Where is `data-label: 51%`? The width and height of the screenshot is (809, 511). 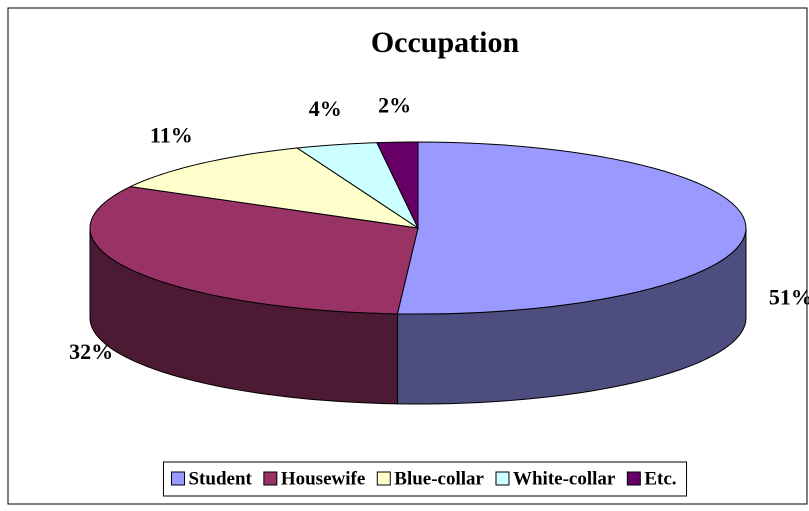 data-label: 51% is located at coordinates (789, 296).